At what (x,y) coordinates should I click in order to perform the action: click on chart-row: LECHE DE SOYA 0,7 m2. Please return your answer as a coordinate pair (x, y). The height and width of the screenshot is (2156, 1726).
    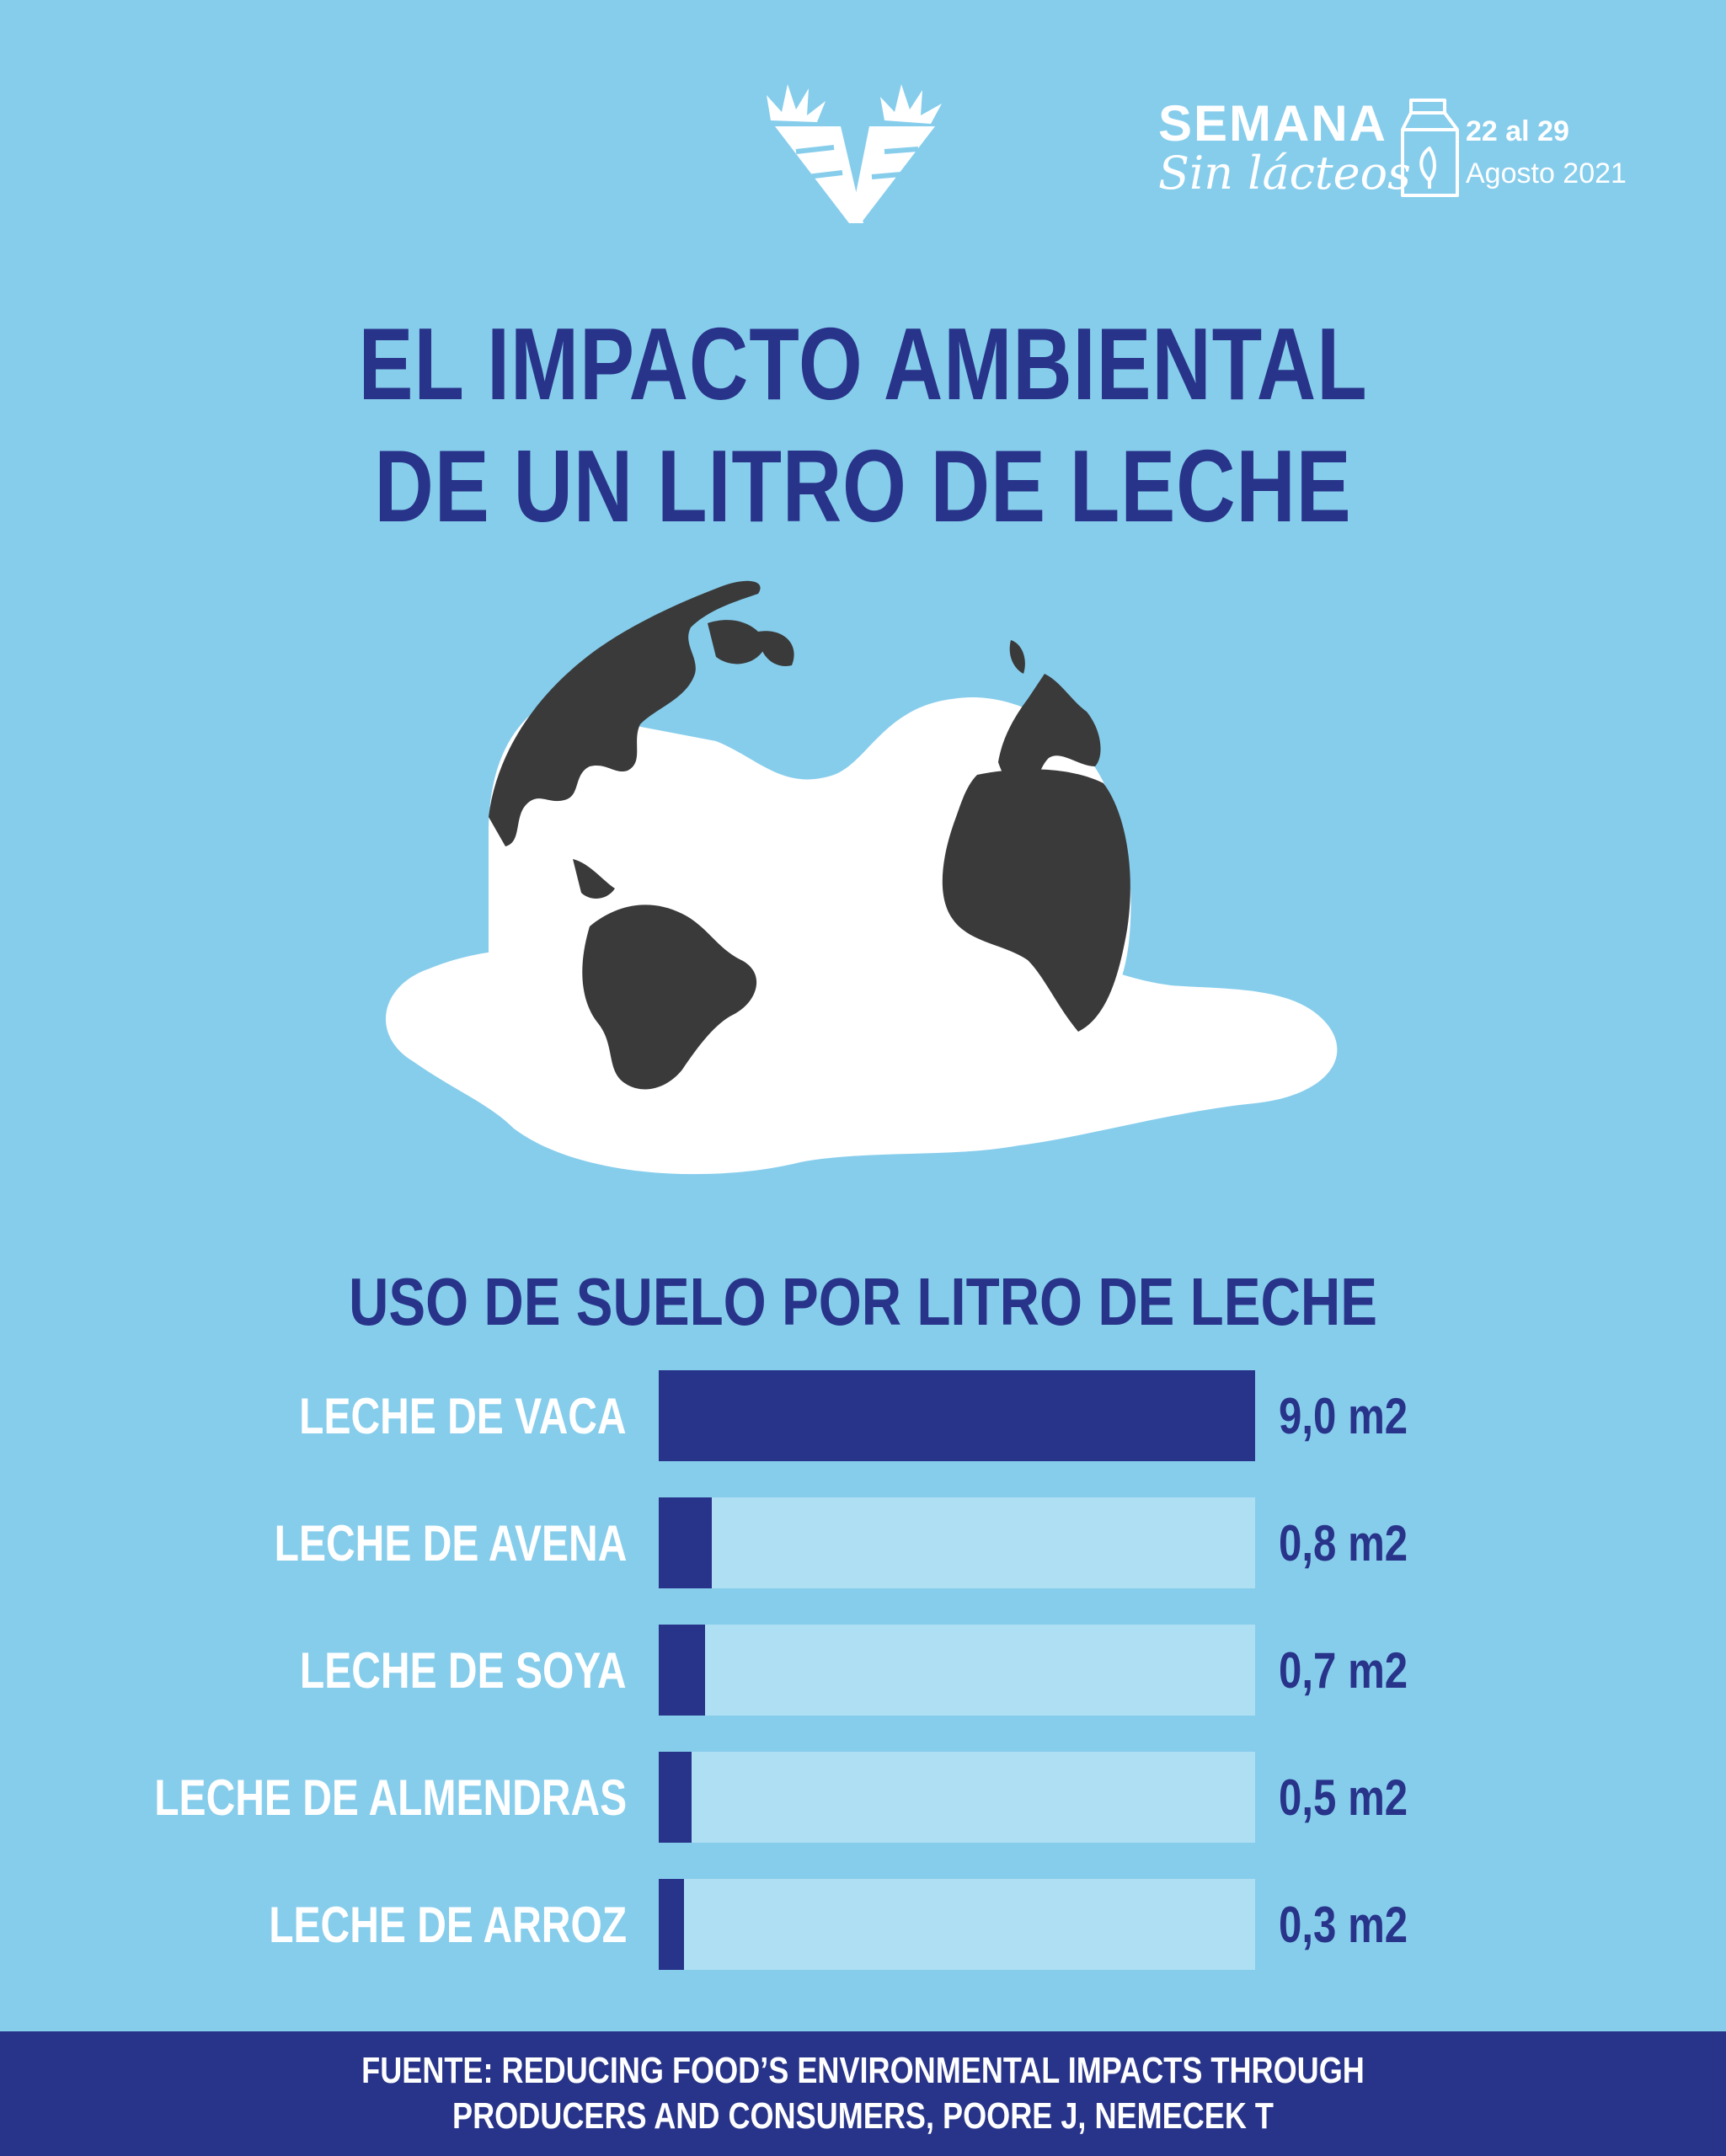
    Looking at the image, I should click on (863, 1671).